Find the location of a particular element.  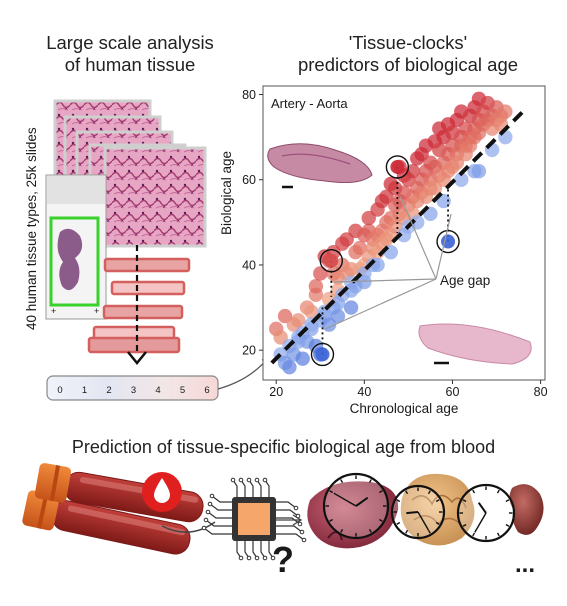

y-axis-label: Biological age is located at coordinates (226, 193).